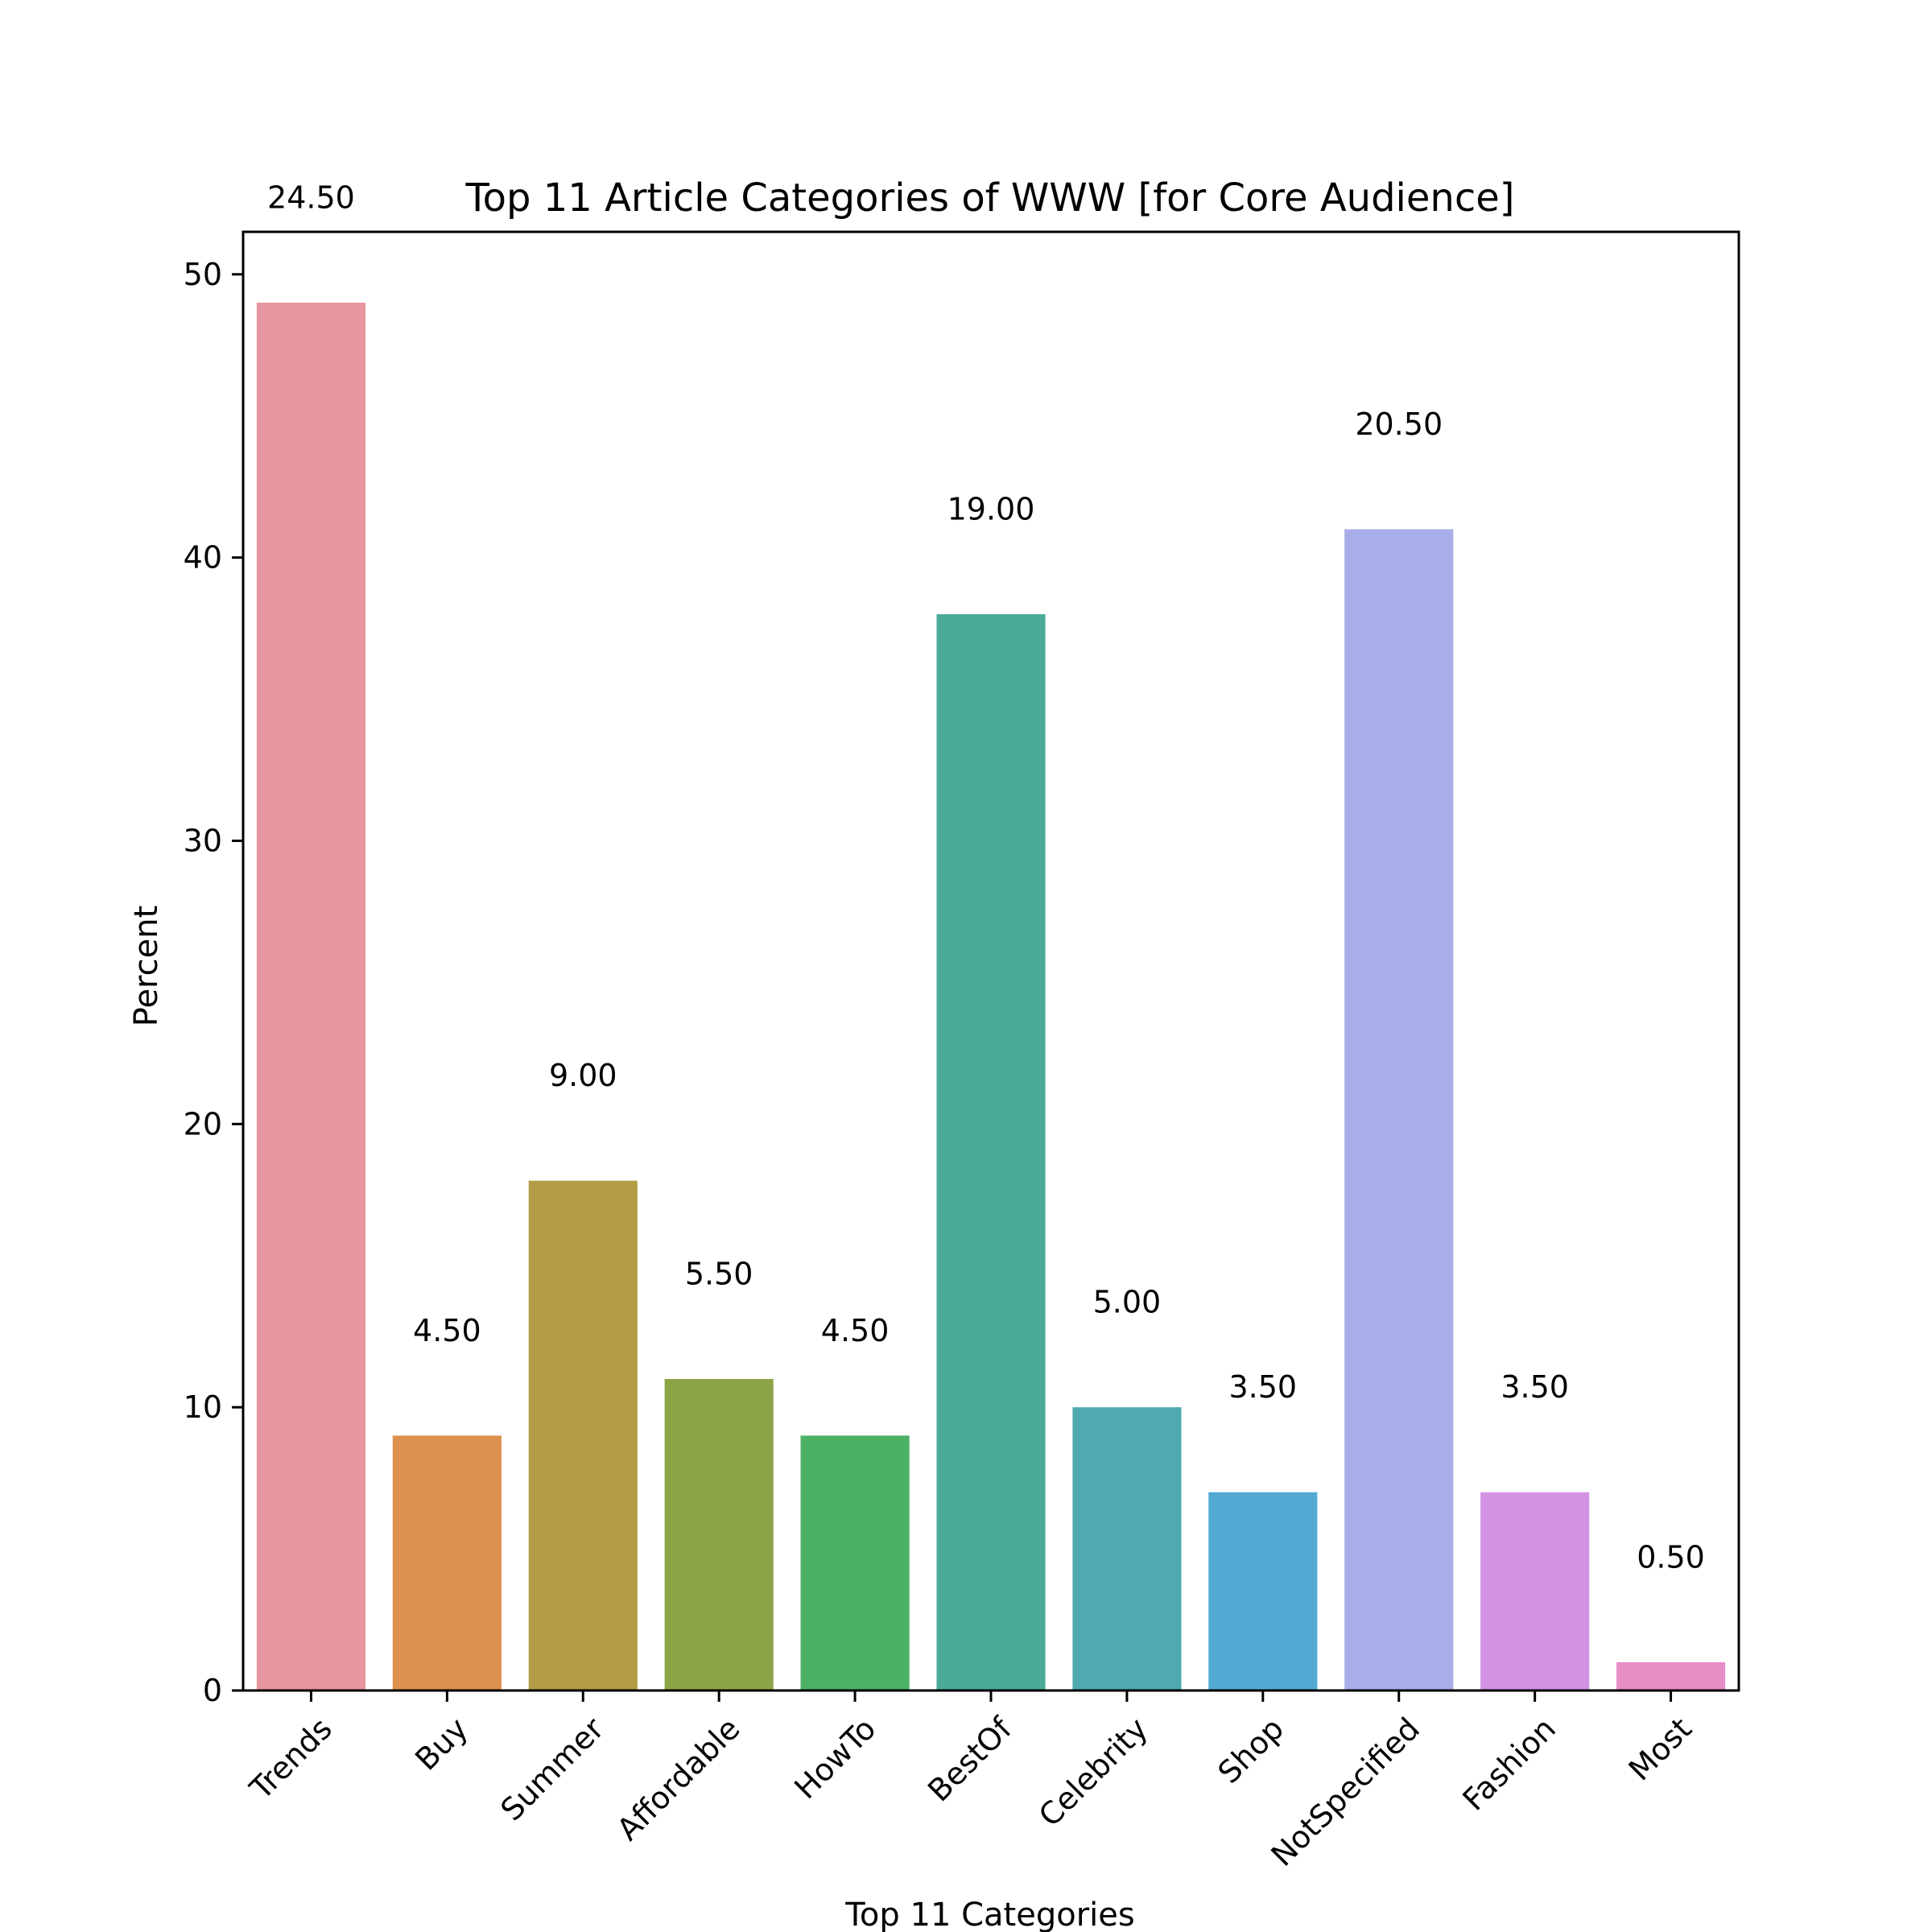  What do you see at coordinates (719, 1273) in the screenshot?
I see `data-label-affordable: 5.50` at bounding box center [719, 1273].